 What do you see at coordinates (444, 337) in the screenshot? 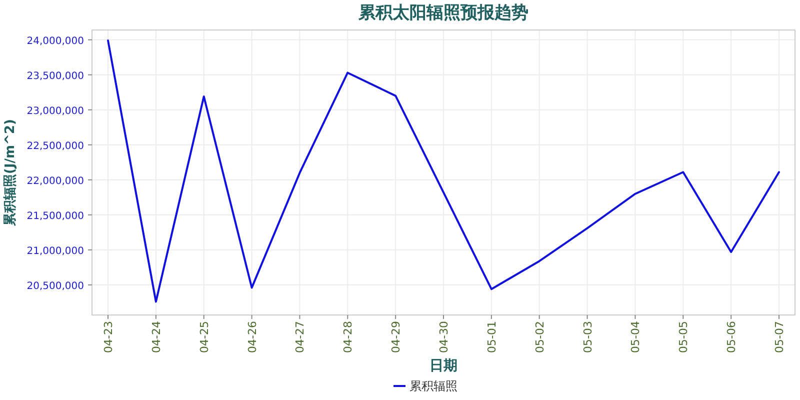
I see `x-tick-label: 04-30` at bounding box center [444, 337].